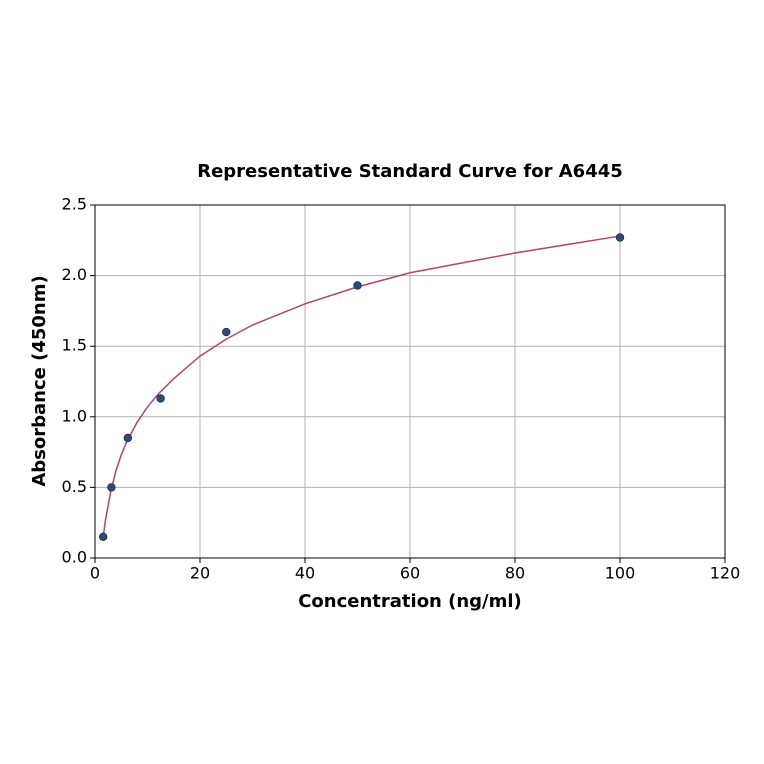 The image size is (764, 764). What do you see at coordinates (74, 557) in the screenshot?
I see `y-tick-label: 0.0` at bounding box center [74, 557].